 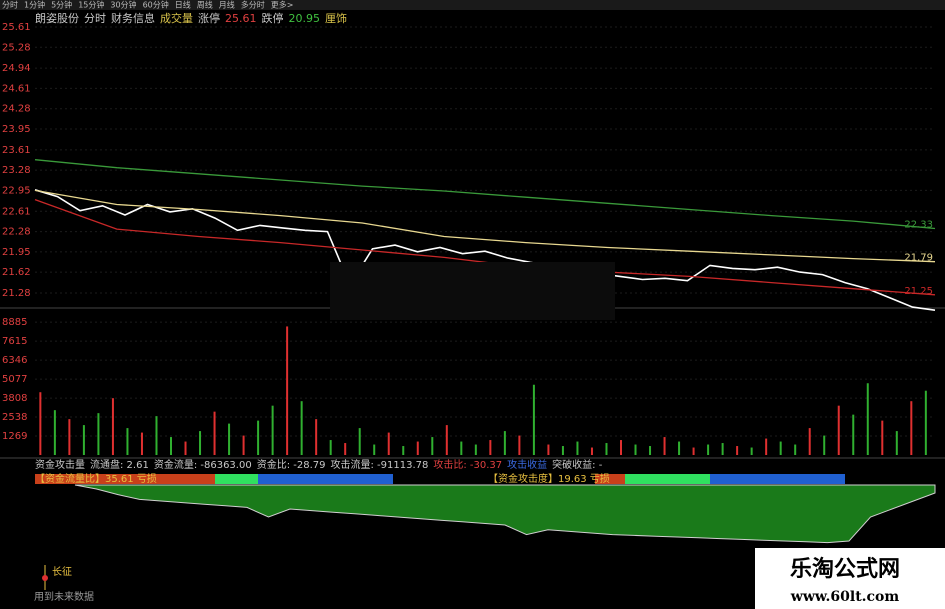 I want to click on toolbar-tab: 分时, so click(x=10, y=5).